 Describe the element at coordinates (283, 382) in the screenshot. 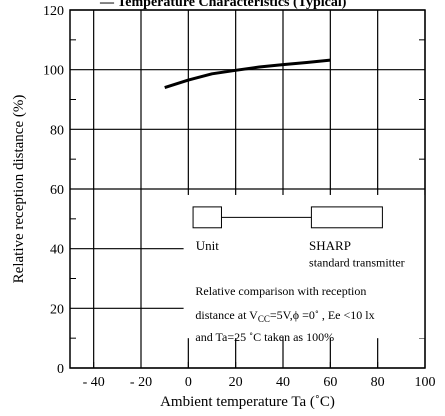

I see `x-tick-label: 40` at that location.